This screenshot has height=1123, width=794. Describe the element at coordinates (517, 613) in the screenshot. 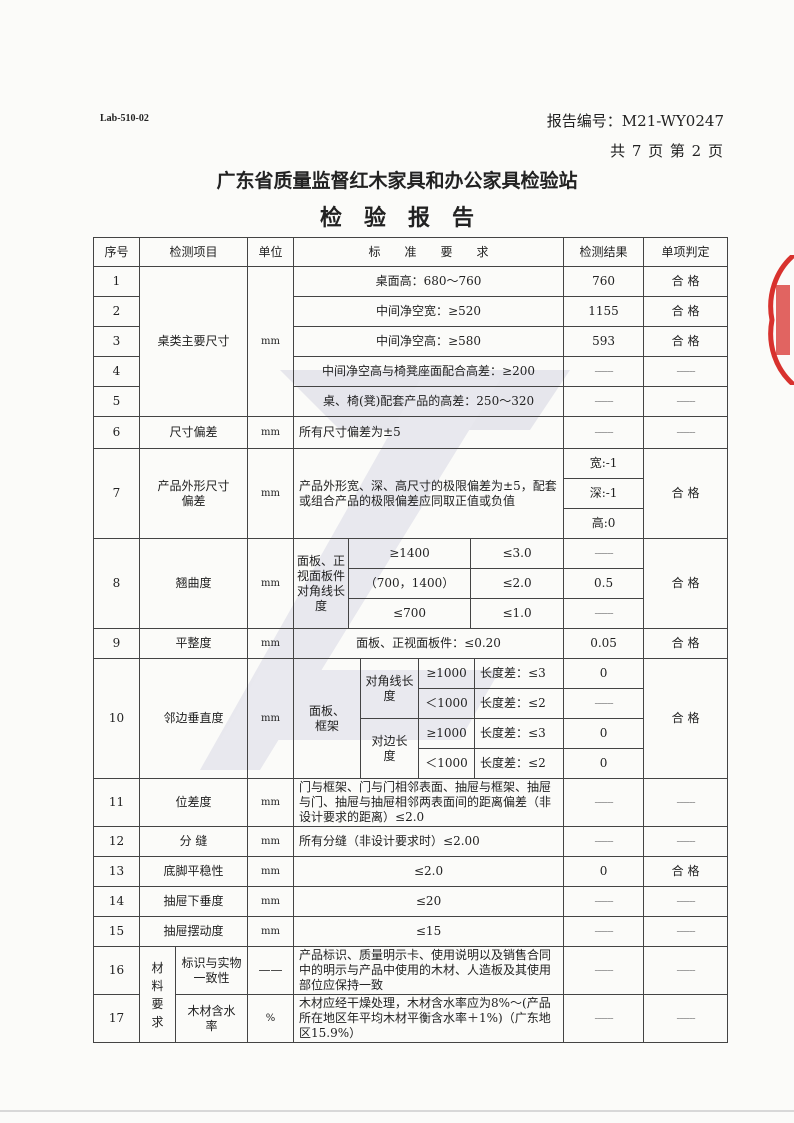

I see `limit: ≤1.0` at that location.